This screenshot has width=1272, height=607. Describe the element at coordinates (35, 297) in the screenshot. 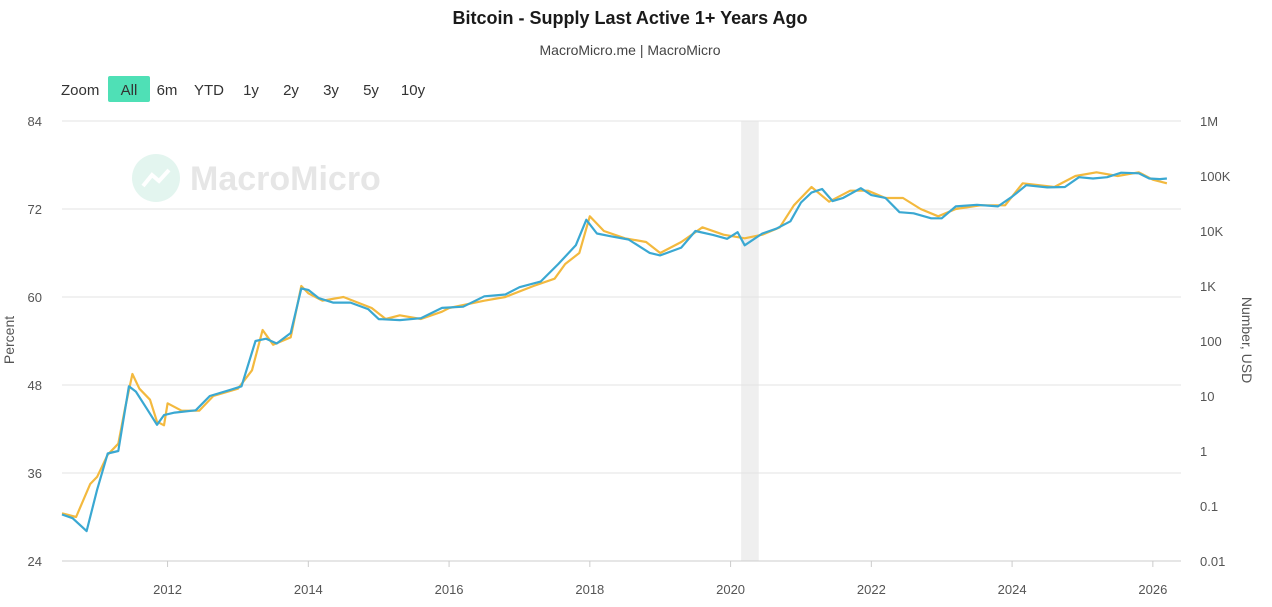

I see `left-tick-label: 60` at that location.